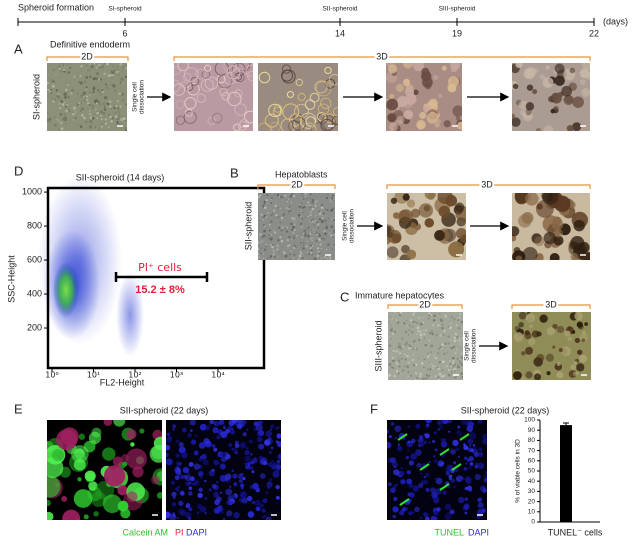 Image resolution: width=634 pixels, height=551 pixels. Describe the element at coordinates (56, 7) in the screenshot. I see `timeline-title: Spheroid formation` at that location.